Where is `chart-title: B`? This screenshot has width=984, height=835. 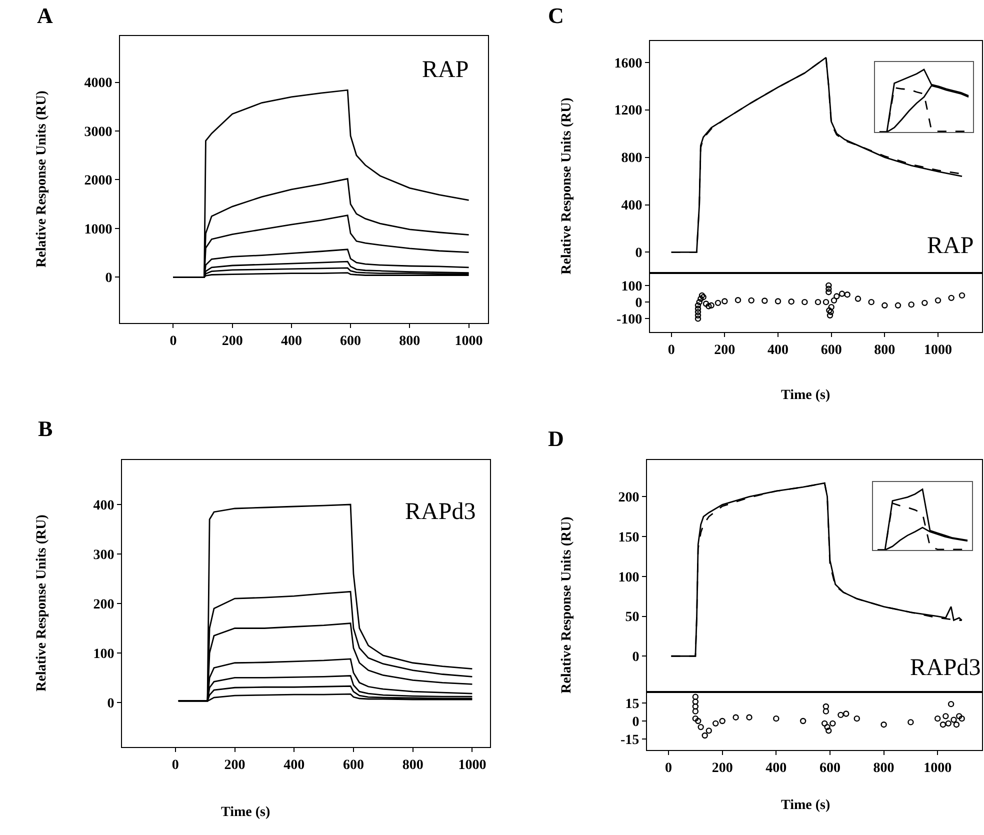
chart-title: B is located at coordinates (45, 428).